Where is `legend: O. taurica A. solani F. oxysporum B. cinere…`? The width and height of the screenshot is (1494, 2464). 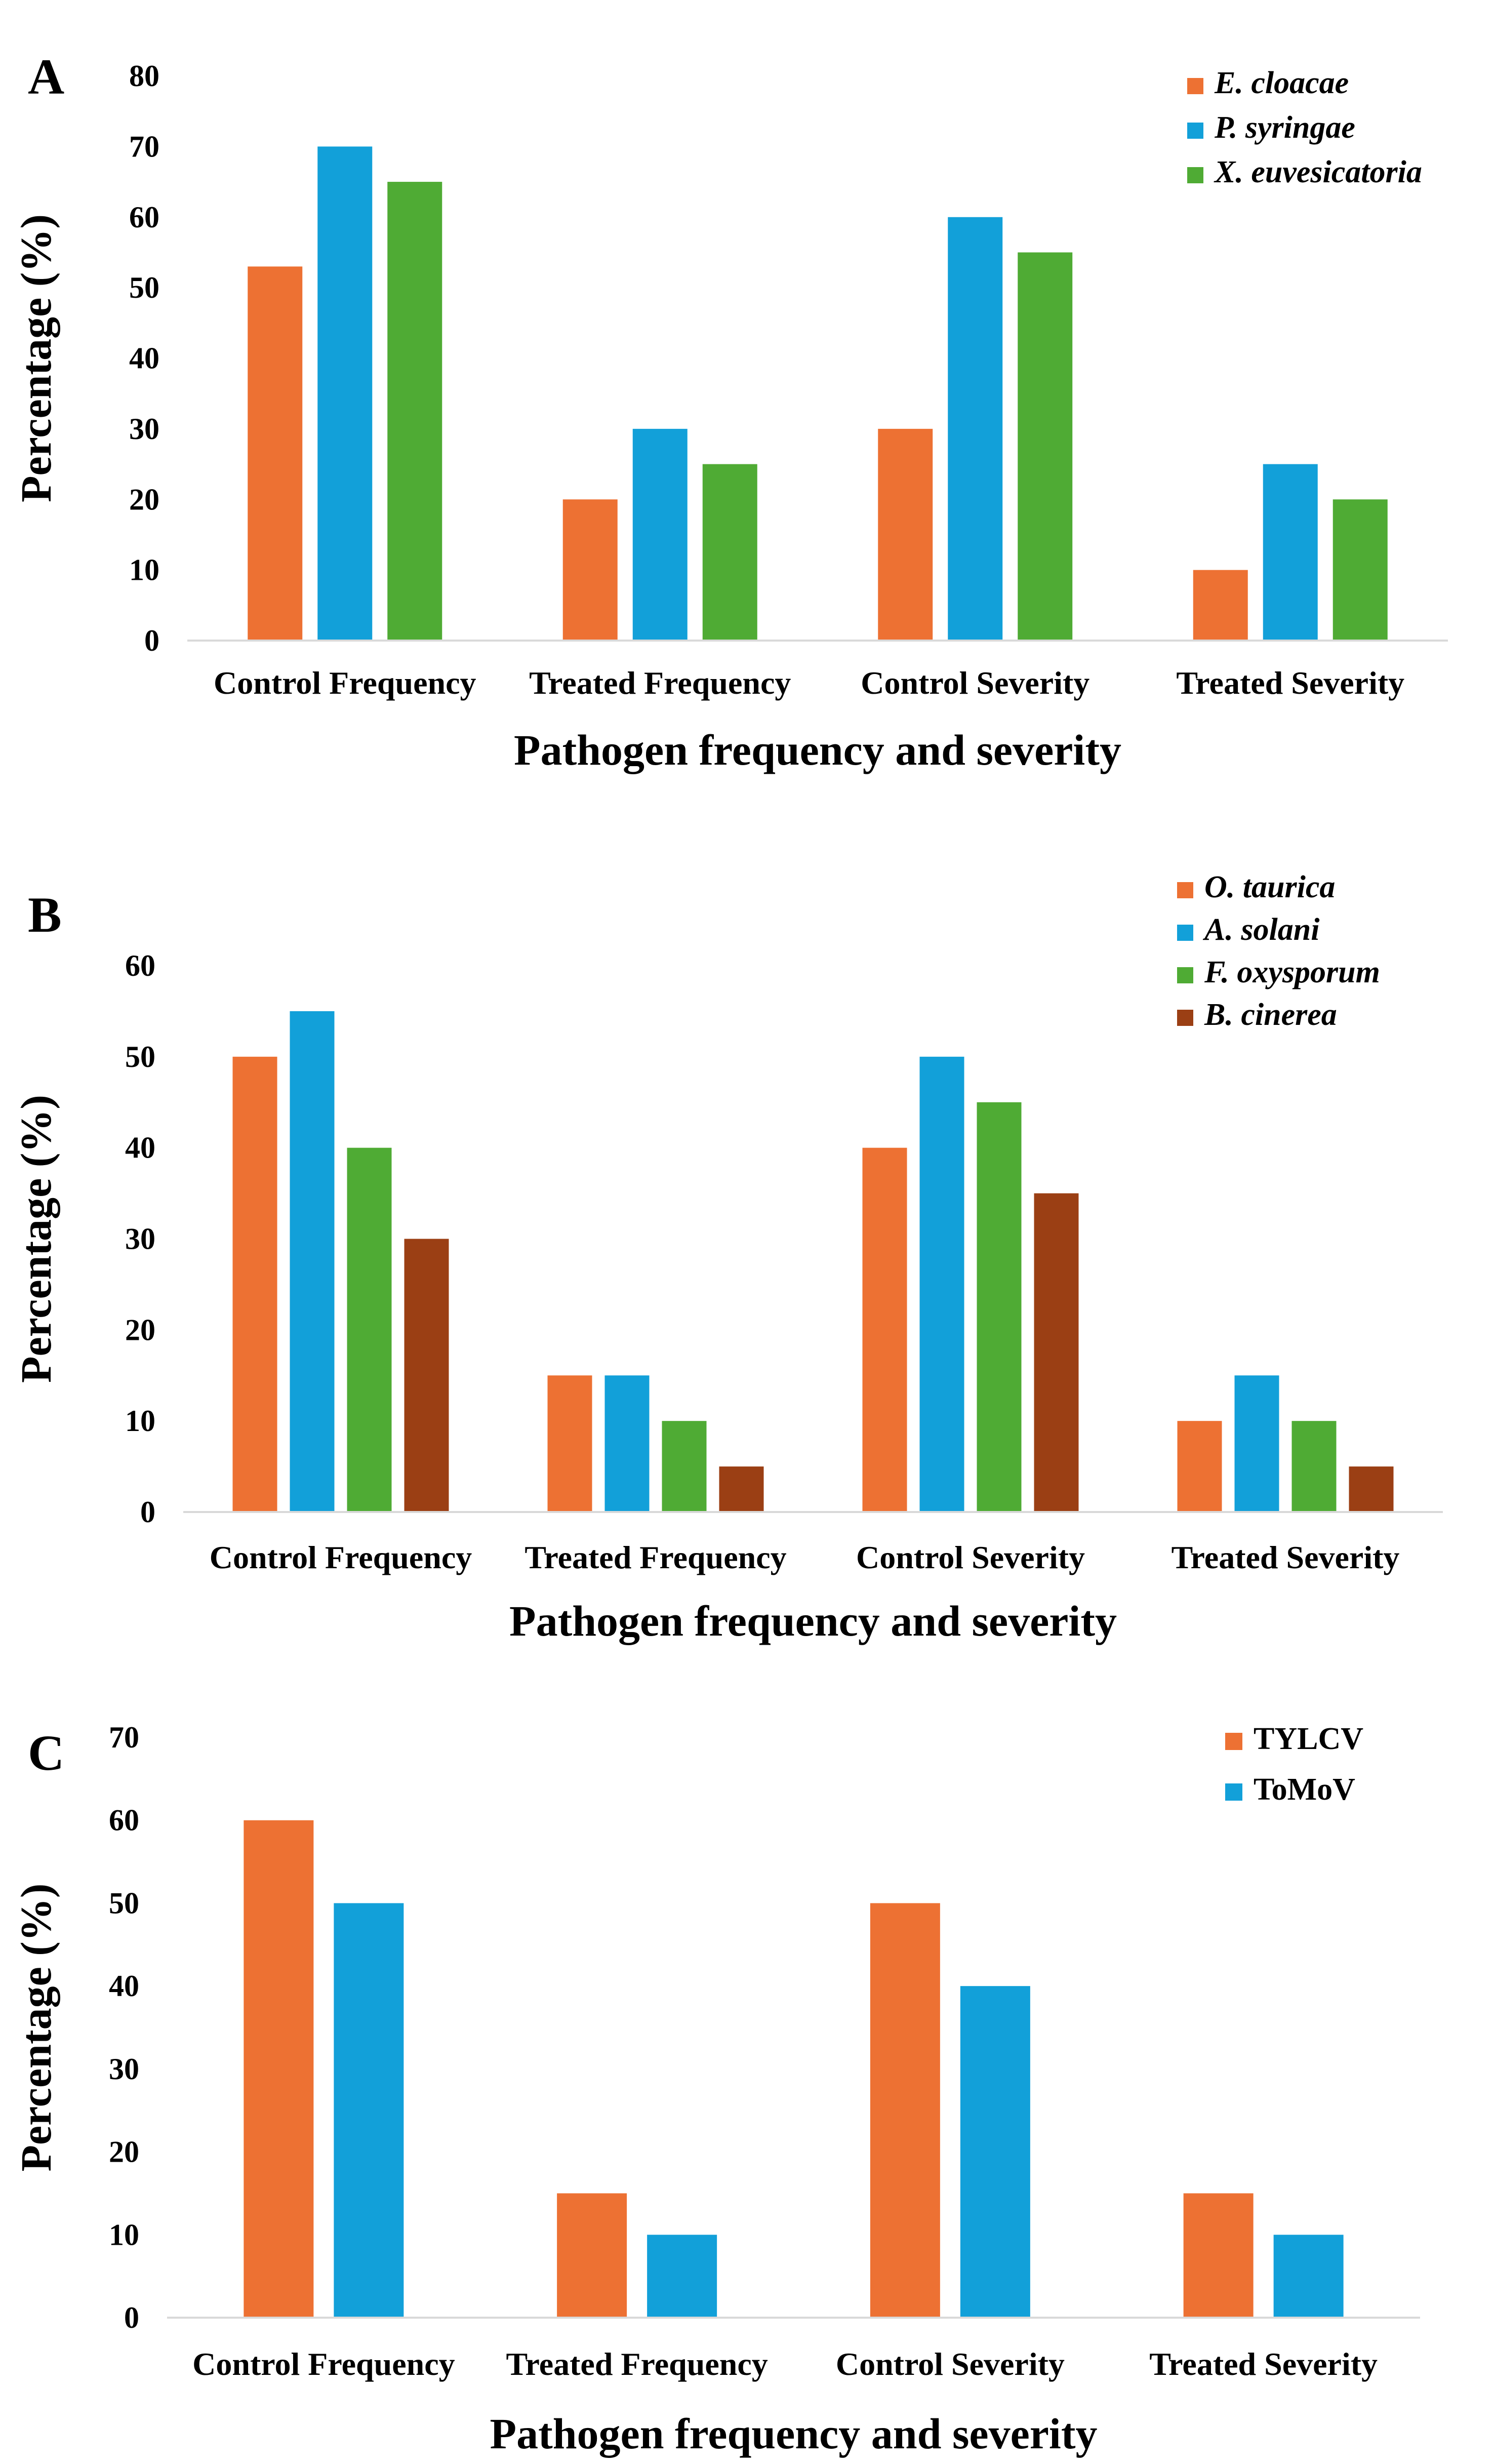
legend: O. taurica A. solani F. oxysporum B. cinere… is located at coordinates (1278, 951).